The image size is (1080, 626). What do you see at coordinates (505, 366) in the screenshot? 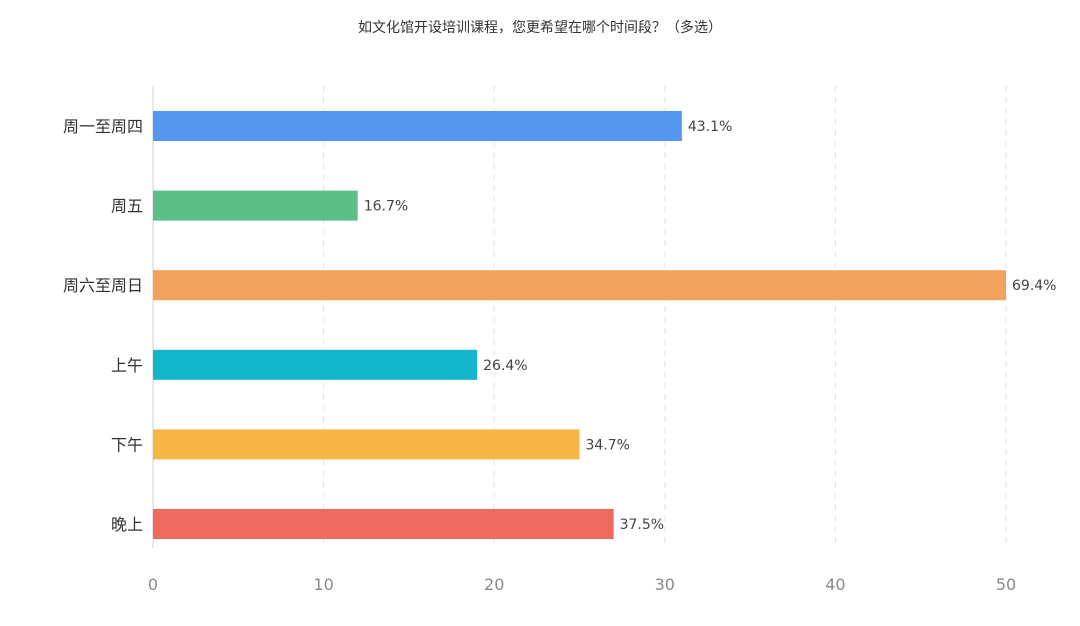
I see `data-label: 26.4%` at bounding box center [505, 366].